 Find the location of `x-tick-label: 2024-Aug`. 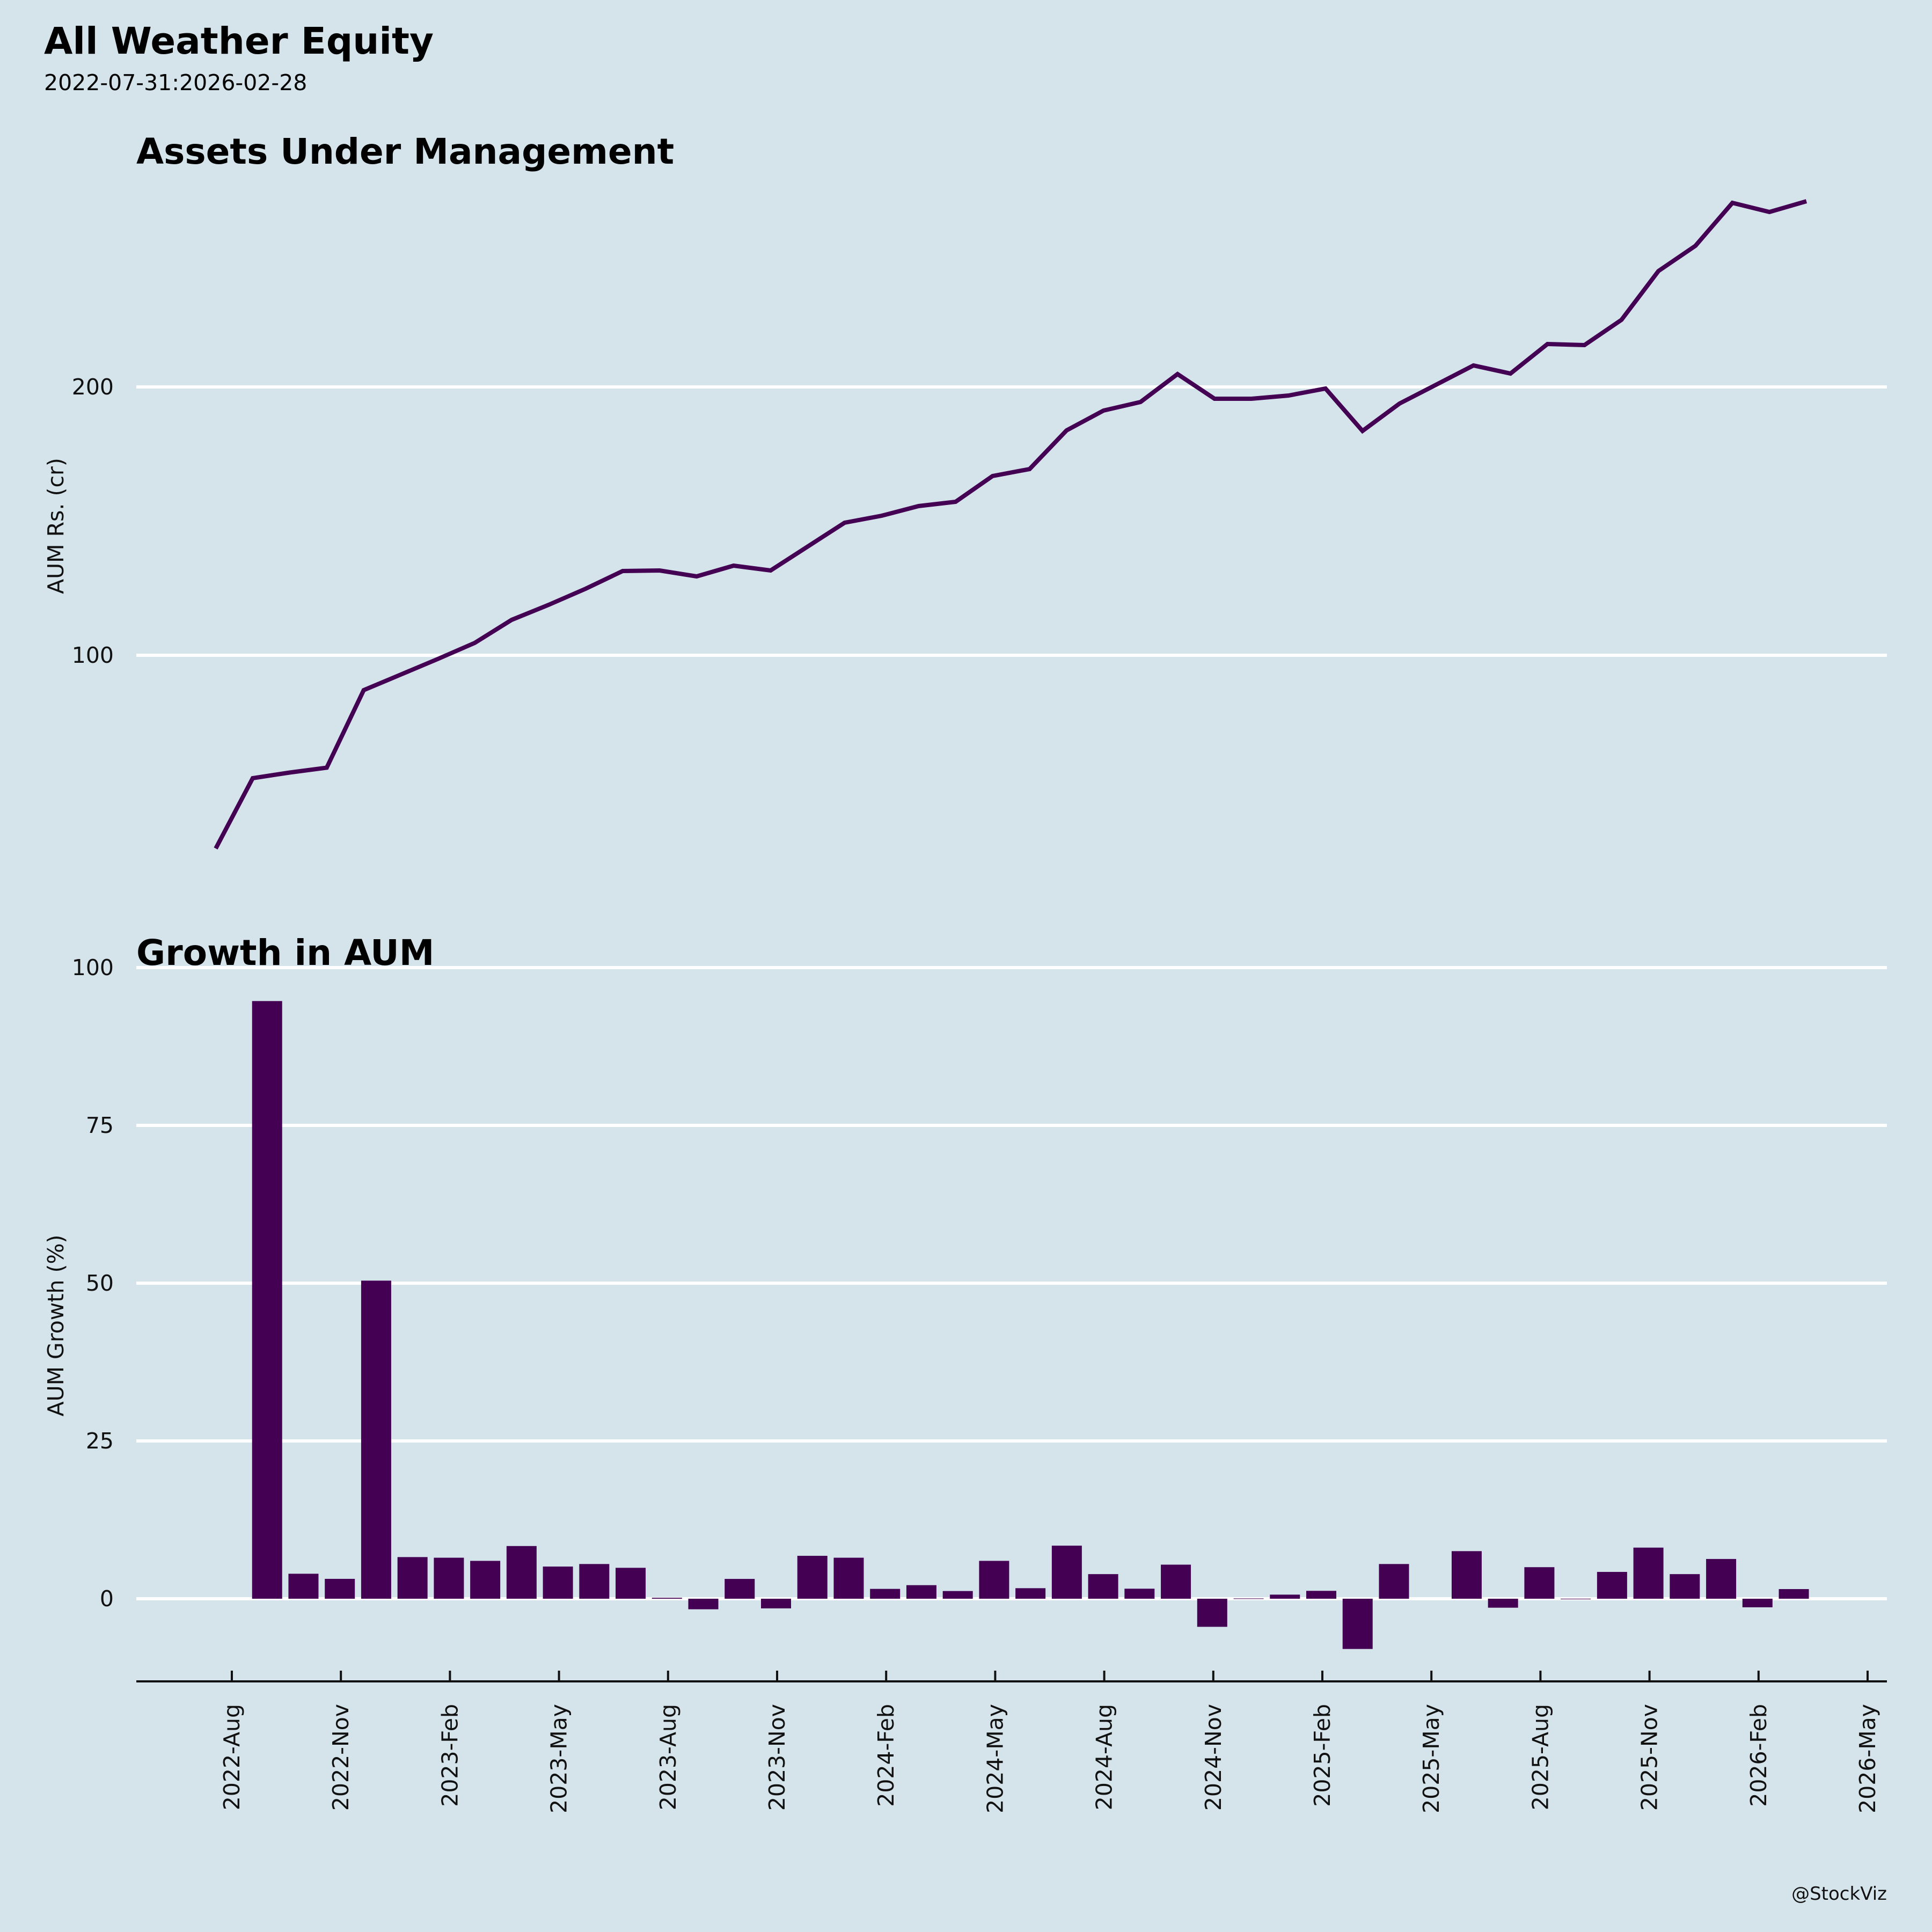

x-tick-label: 2024-Aug is located at coordinates (1104, 1757).